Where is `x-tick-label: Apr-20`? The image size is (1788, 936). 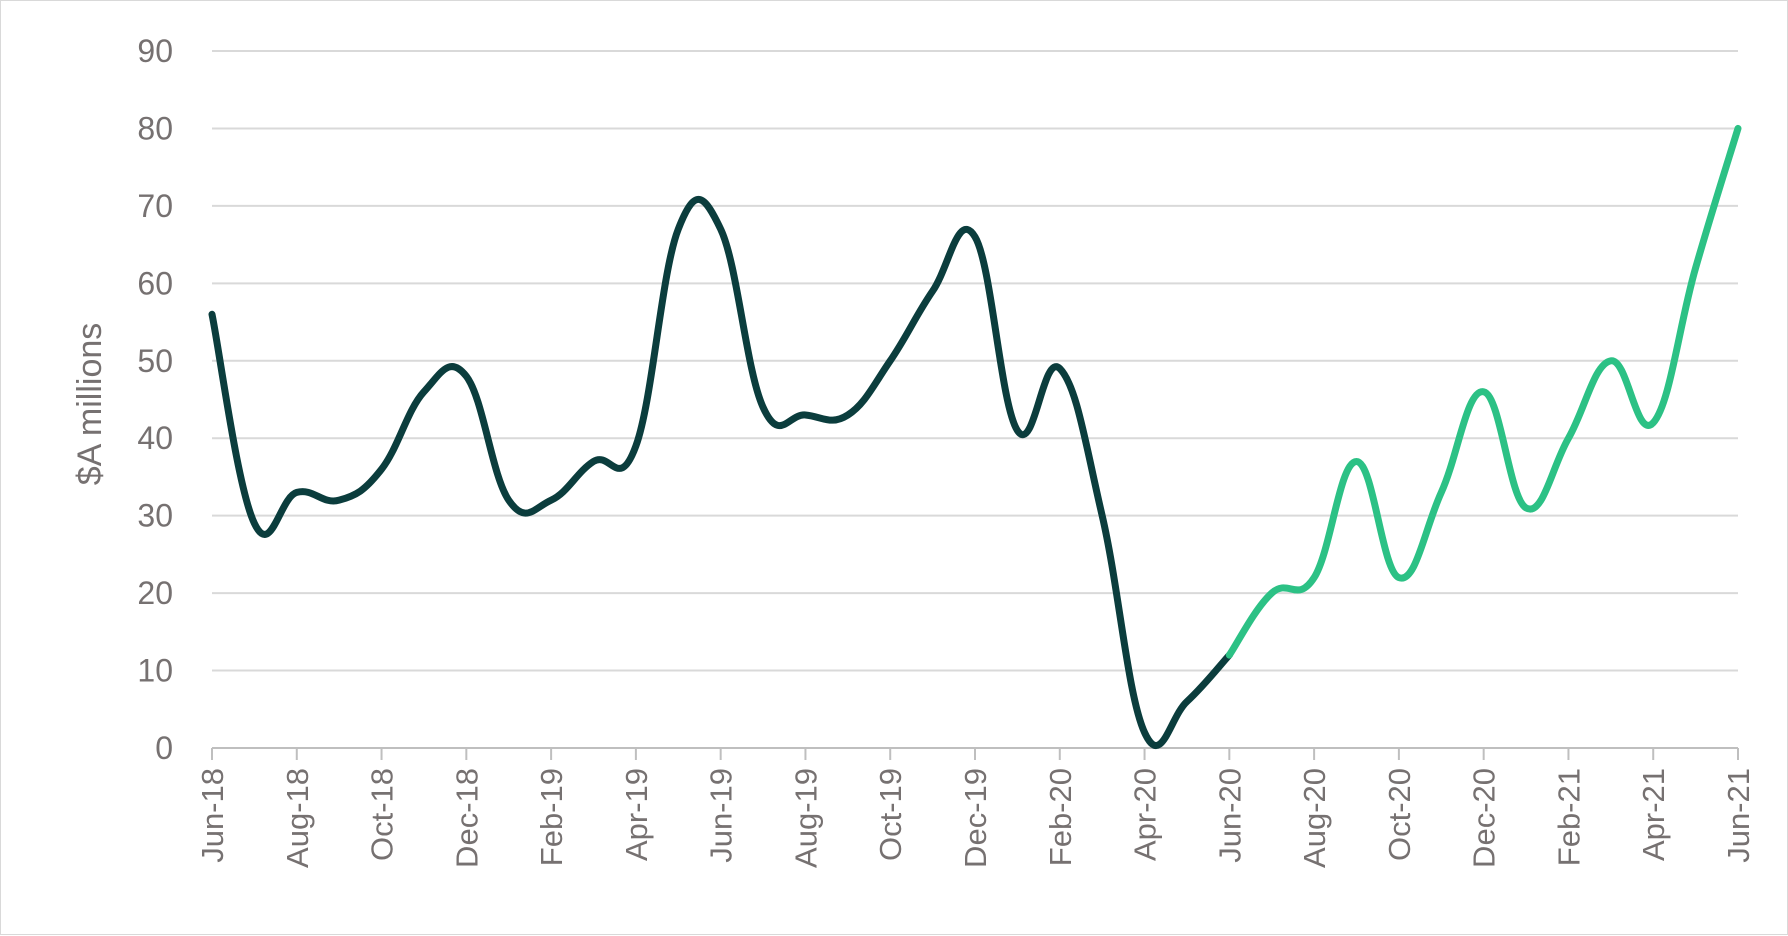
x-tick-label: Apr-20 is located at coordinates (1145, 814).